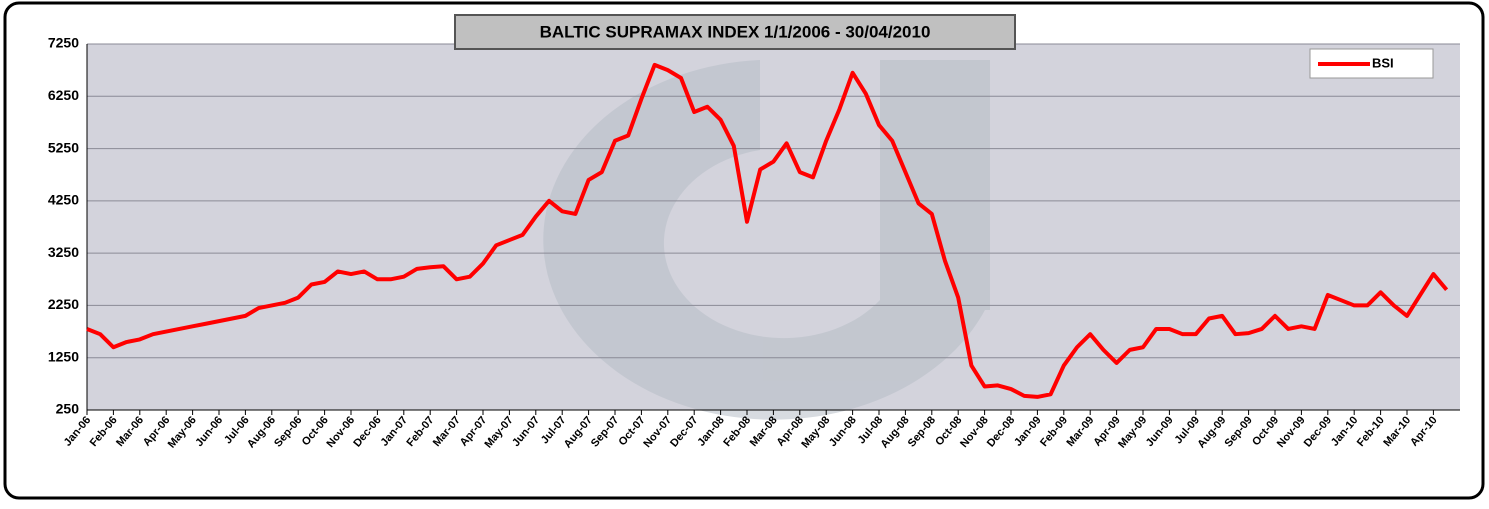 Image resolution: width=1489 pixels, height=509 pixels. I want to click on y-tick-label: 6250, so click(63, 95).